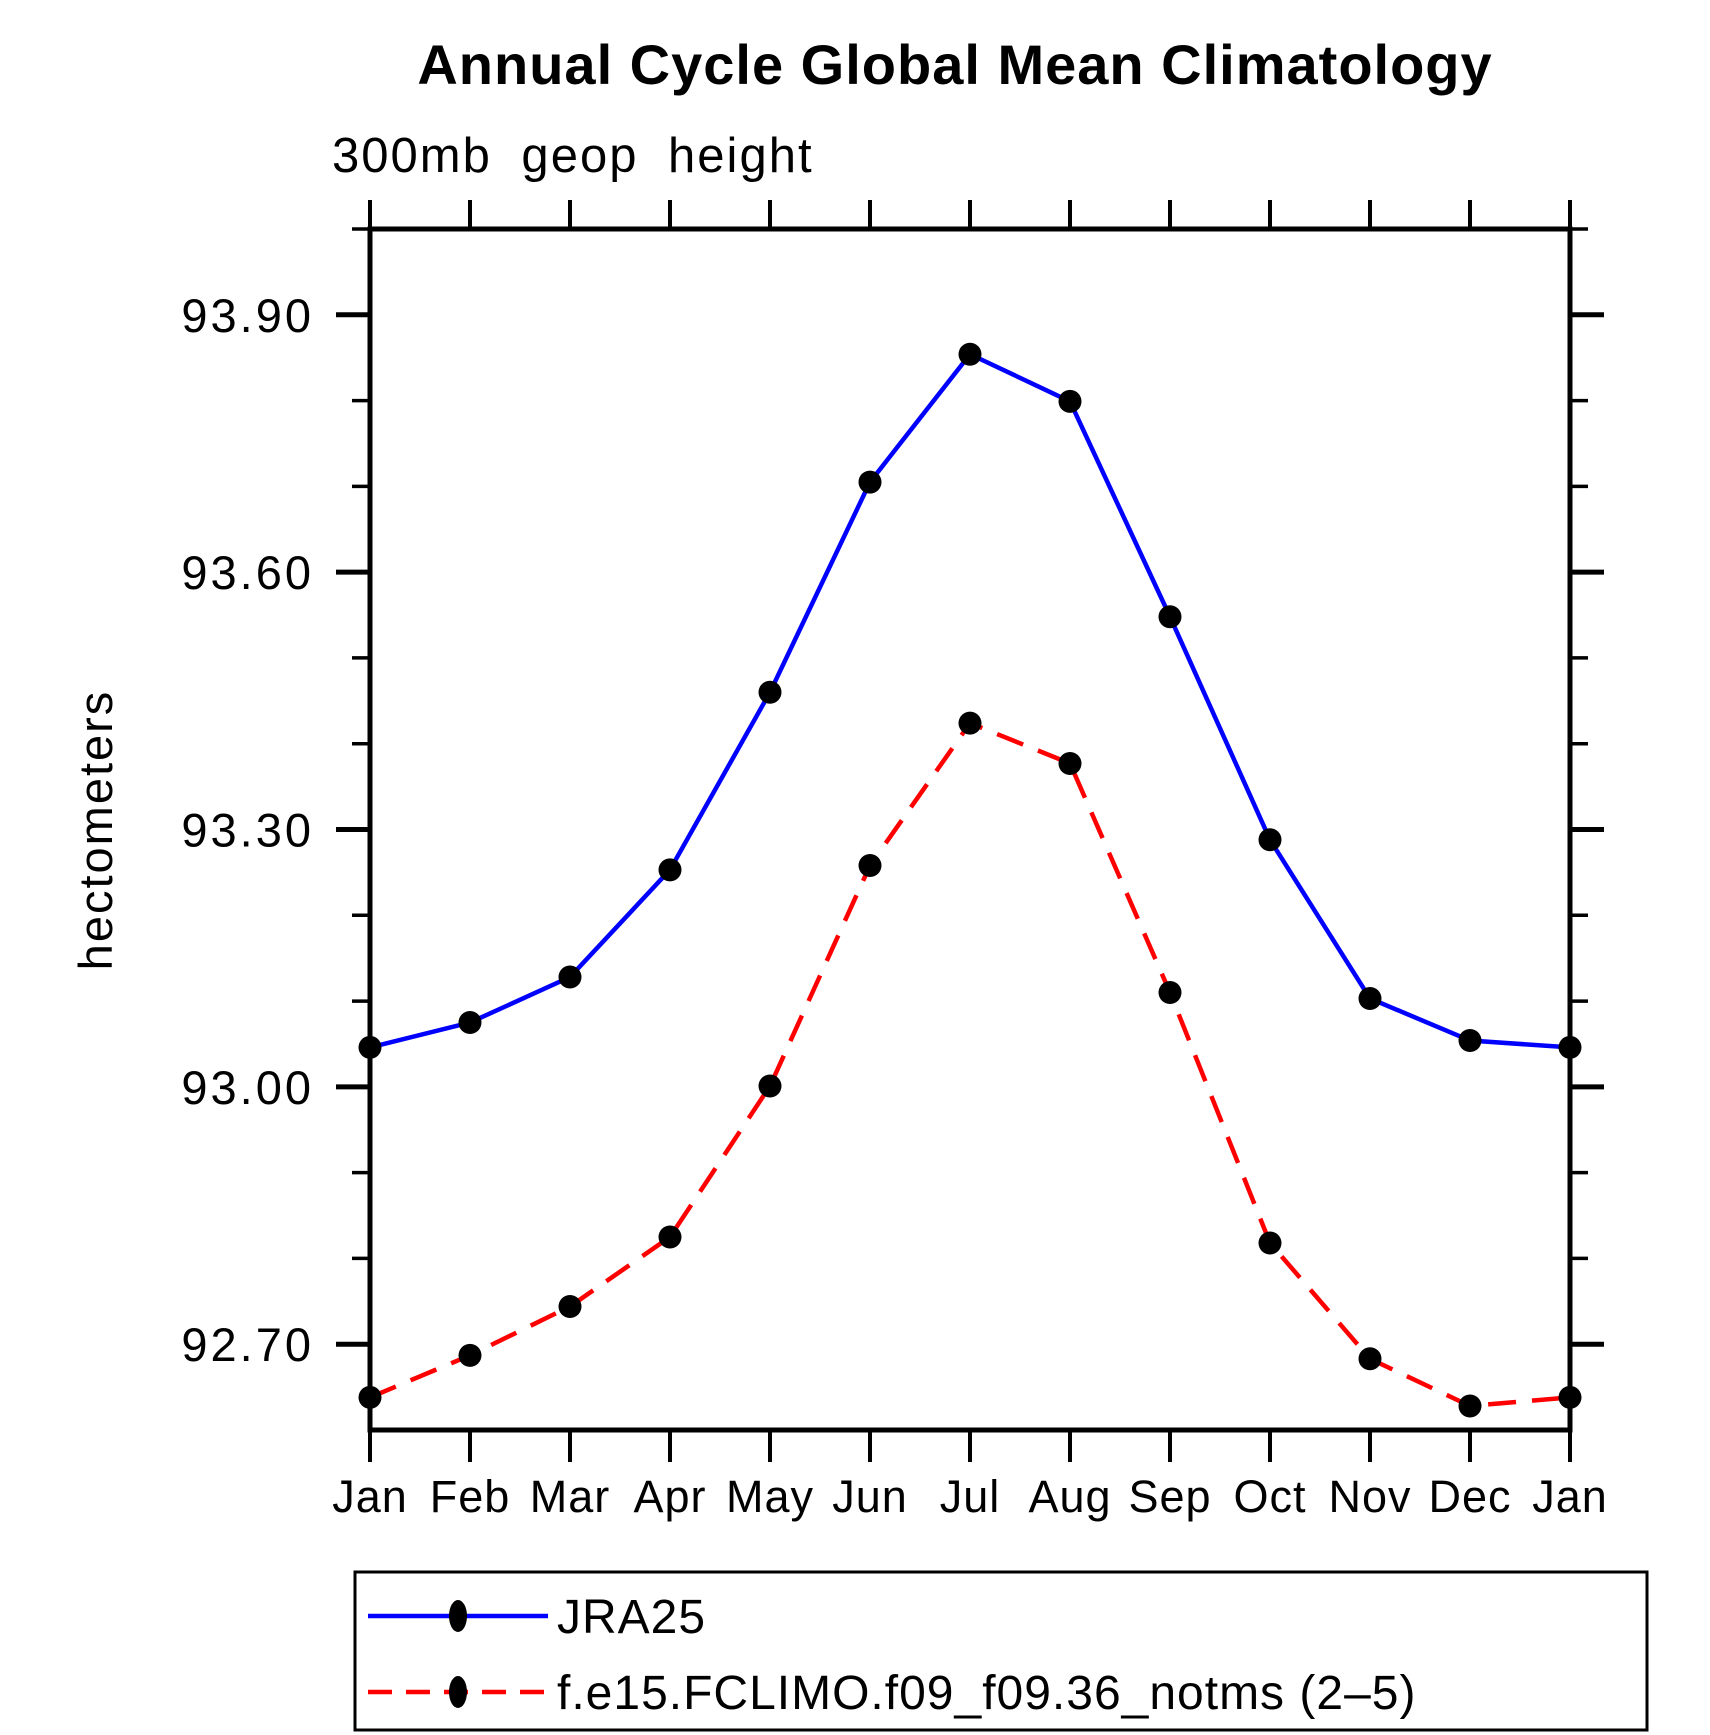 The image size is (1710, 1735). I want to click on x-tick-label: Sep, so click(1169, 1496).